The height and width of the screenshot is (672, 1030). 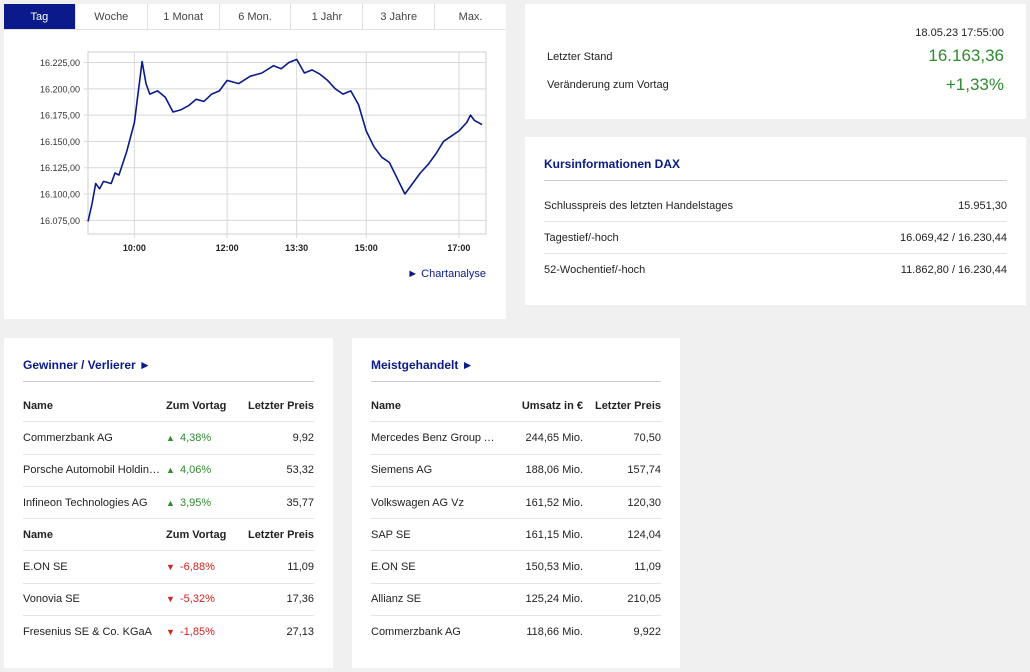 What do you see at coordinates (296, 248) in the screenshot?
I see `x-tick-label: 13:30` at bounding box center [296, 248].